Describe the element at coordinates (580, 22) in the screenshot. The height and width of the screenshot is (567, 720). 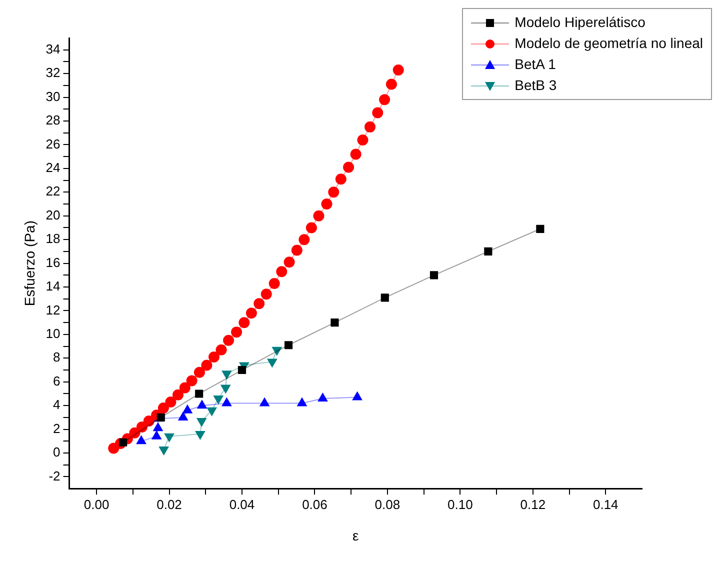
I see `legend-label: Modelo Hiperelátisco` at that location.